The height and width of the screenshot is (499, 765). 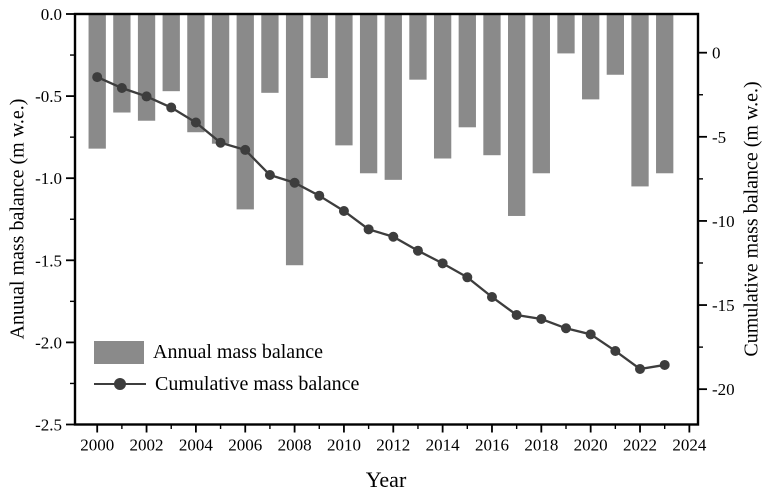 I want to click on svg-text: 0, so click(x=716, y=53).